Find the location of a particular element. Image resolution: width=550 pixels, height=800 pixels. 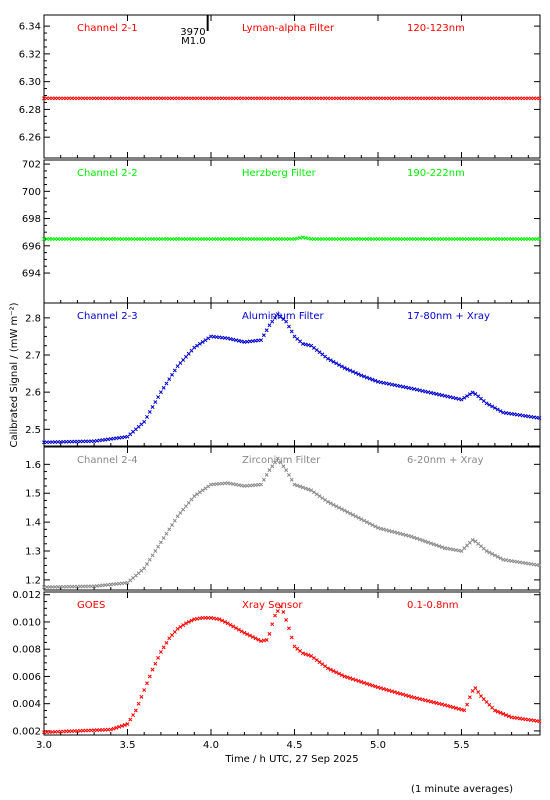

y-tick-label-3: 2.5 is located at coordinates (33, 430).